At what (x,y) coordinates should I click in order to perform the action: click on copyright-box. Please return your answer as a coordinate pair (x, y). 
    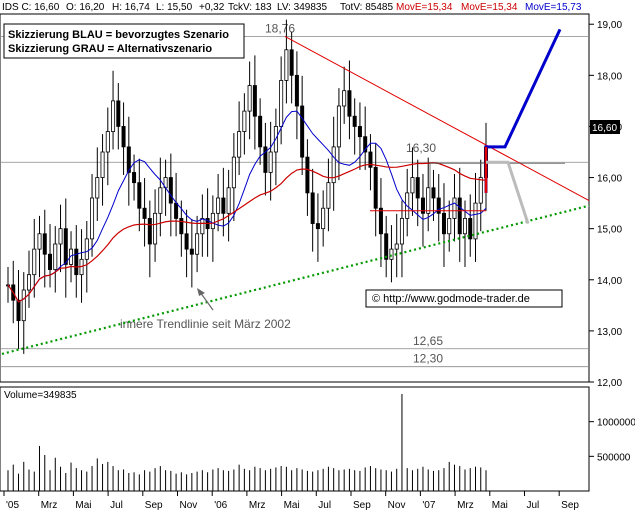
    Looking at the image, I should click on (464, 298).